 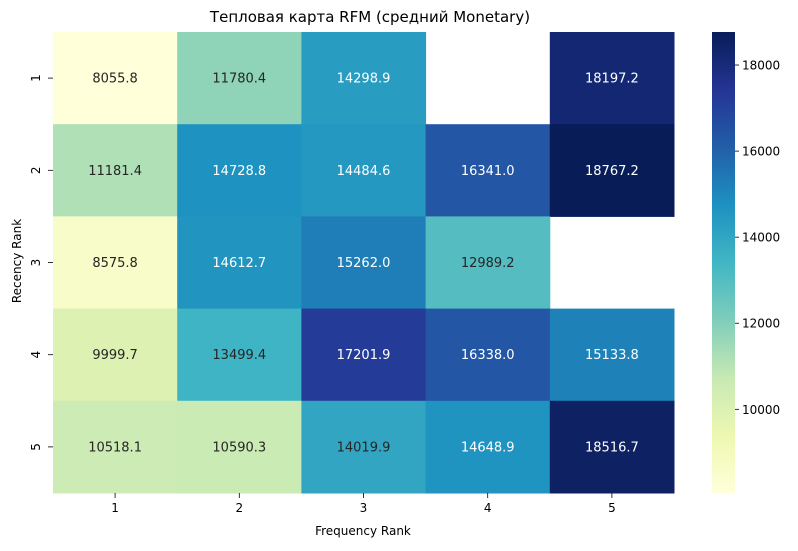 I want to click on cell-value-label: 8055.8, so click(x=115, y=79).